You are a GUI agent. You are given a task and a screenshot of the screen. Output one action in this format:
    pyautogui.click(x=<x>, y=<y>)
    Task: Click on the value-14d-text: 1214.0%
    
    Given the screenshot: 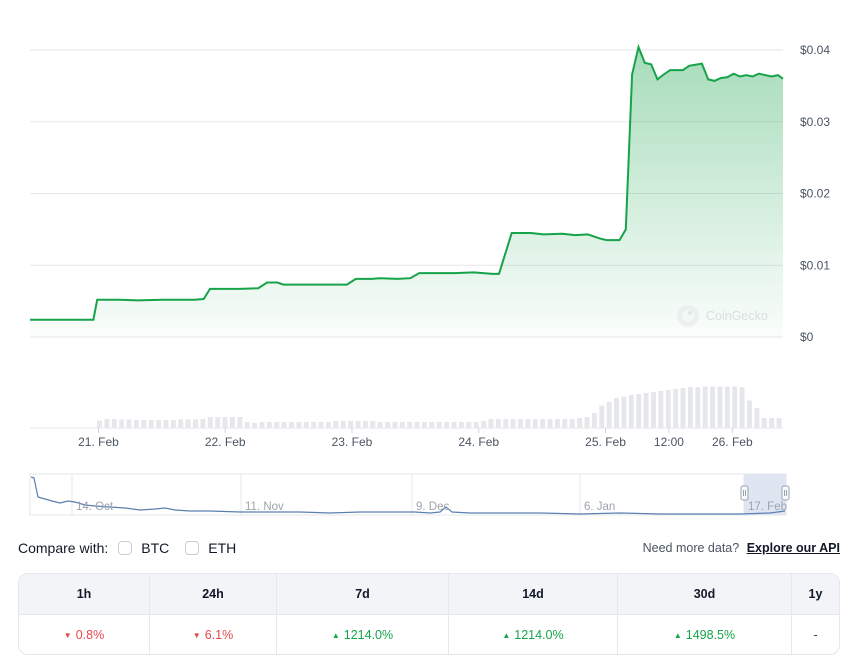 What is the action you would take?
    pyautogui.click(x=539, y=635)
    